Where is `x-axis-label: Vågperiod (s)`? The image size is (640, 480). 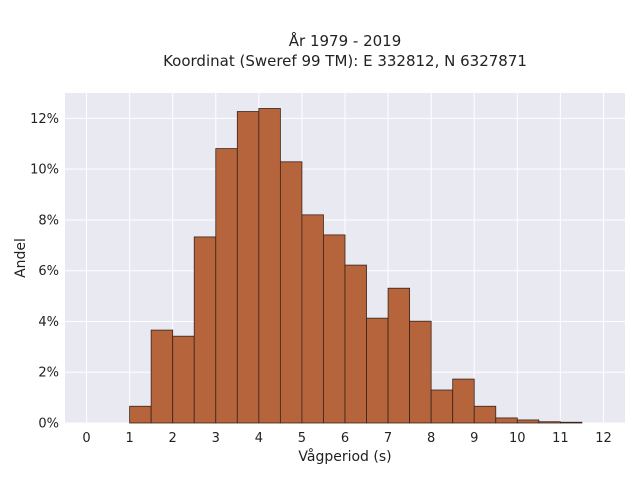 x-axis-label: Vågperiod (s) is located at coordinates (344, 456).